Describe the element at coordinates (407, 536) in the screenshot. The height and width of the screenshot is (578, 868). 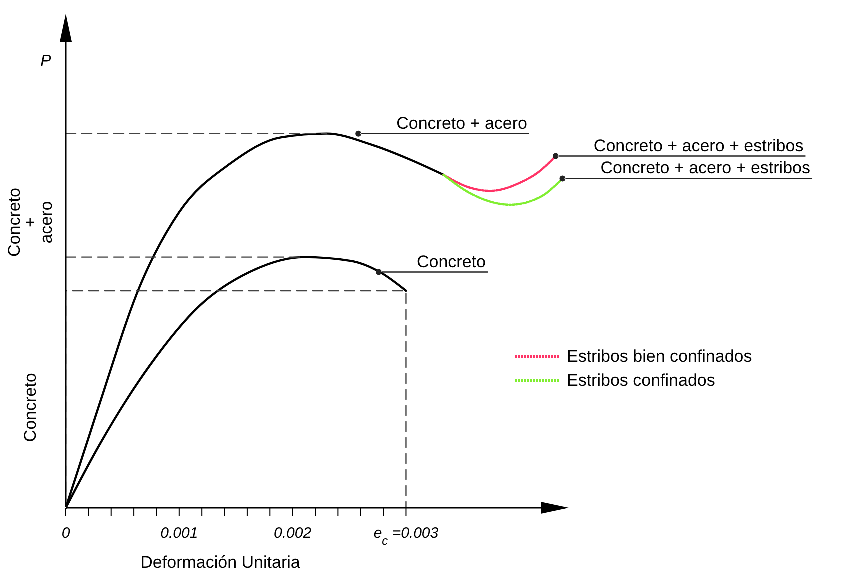
I see `x-tick-label: e$_{c}$ =0.003` at that location.